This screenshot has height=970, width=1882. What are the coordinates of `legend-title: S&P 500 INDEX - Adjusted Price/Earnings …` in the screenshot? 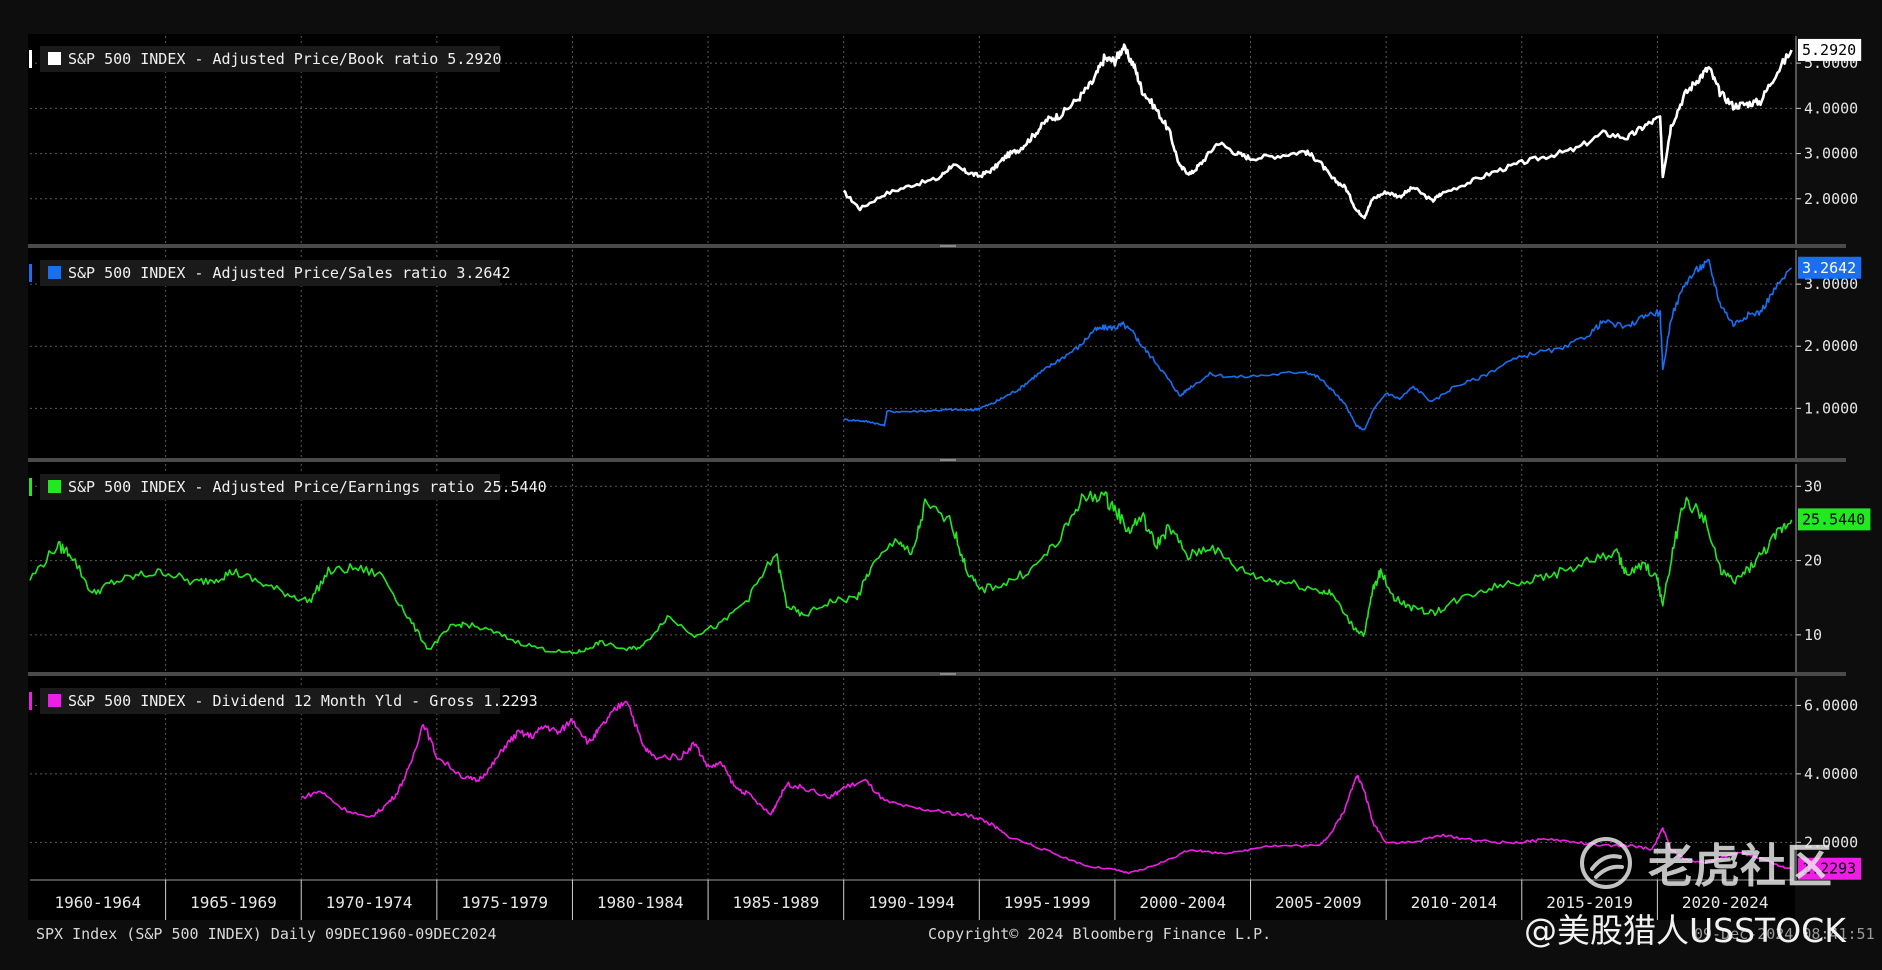 It's located at (307, 487).